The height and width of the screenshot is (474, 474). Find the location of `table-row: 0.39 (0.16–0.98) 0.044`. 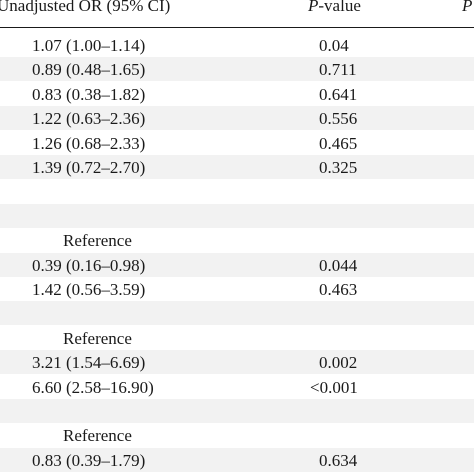

table-row: 0.39 (0.16–0.98) 0.044 is located at coordinates (237, 264).